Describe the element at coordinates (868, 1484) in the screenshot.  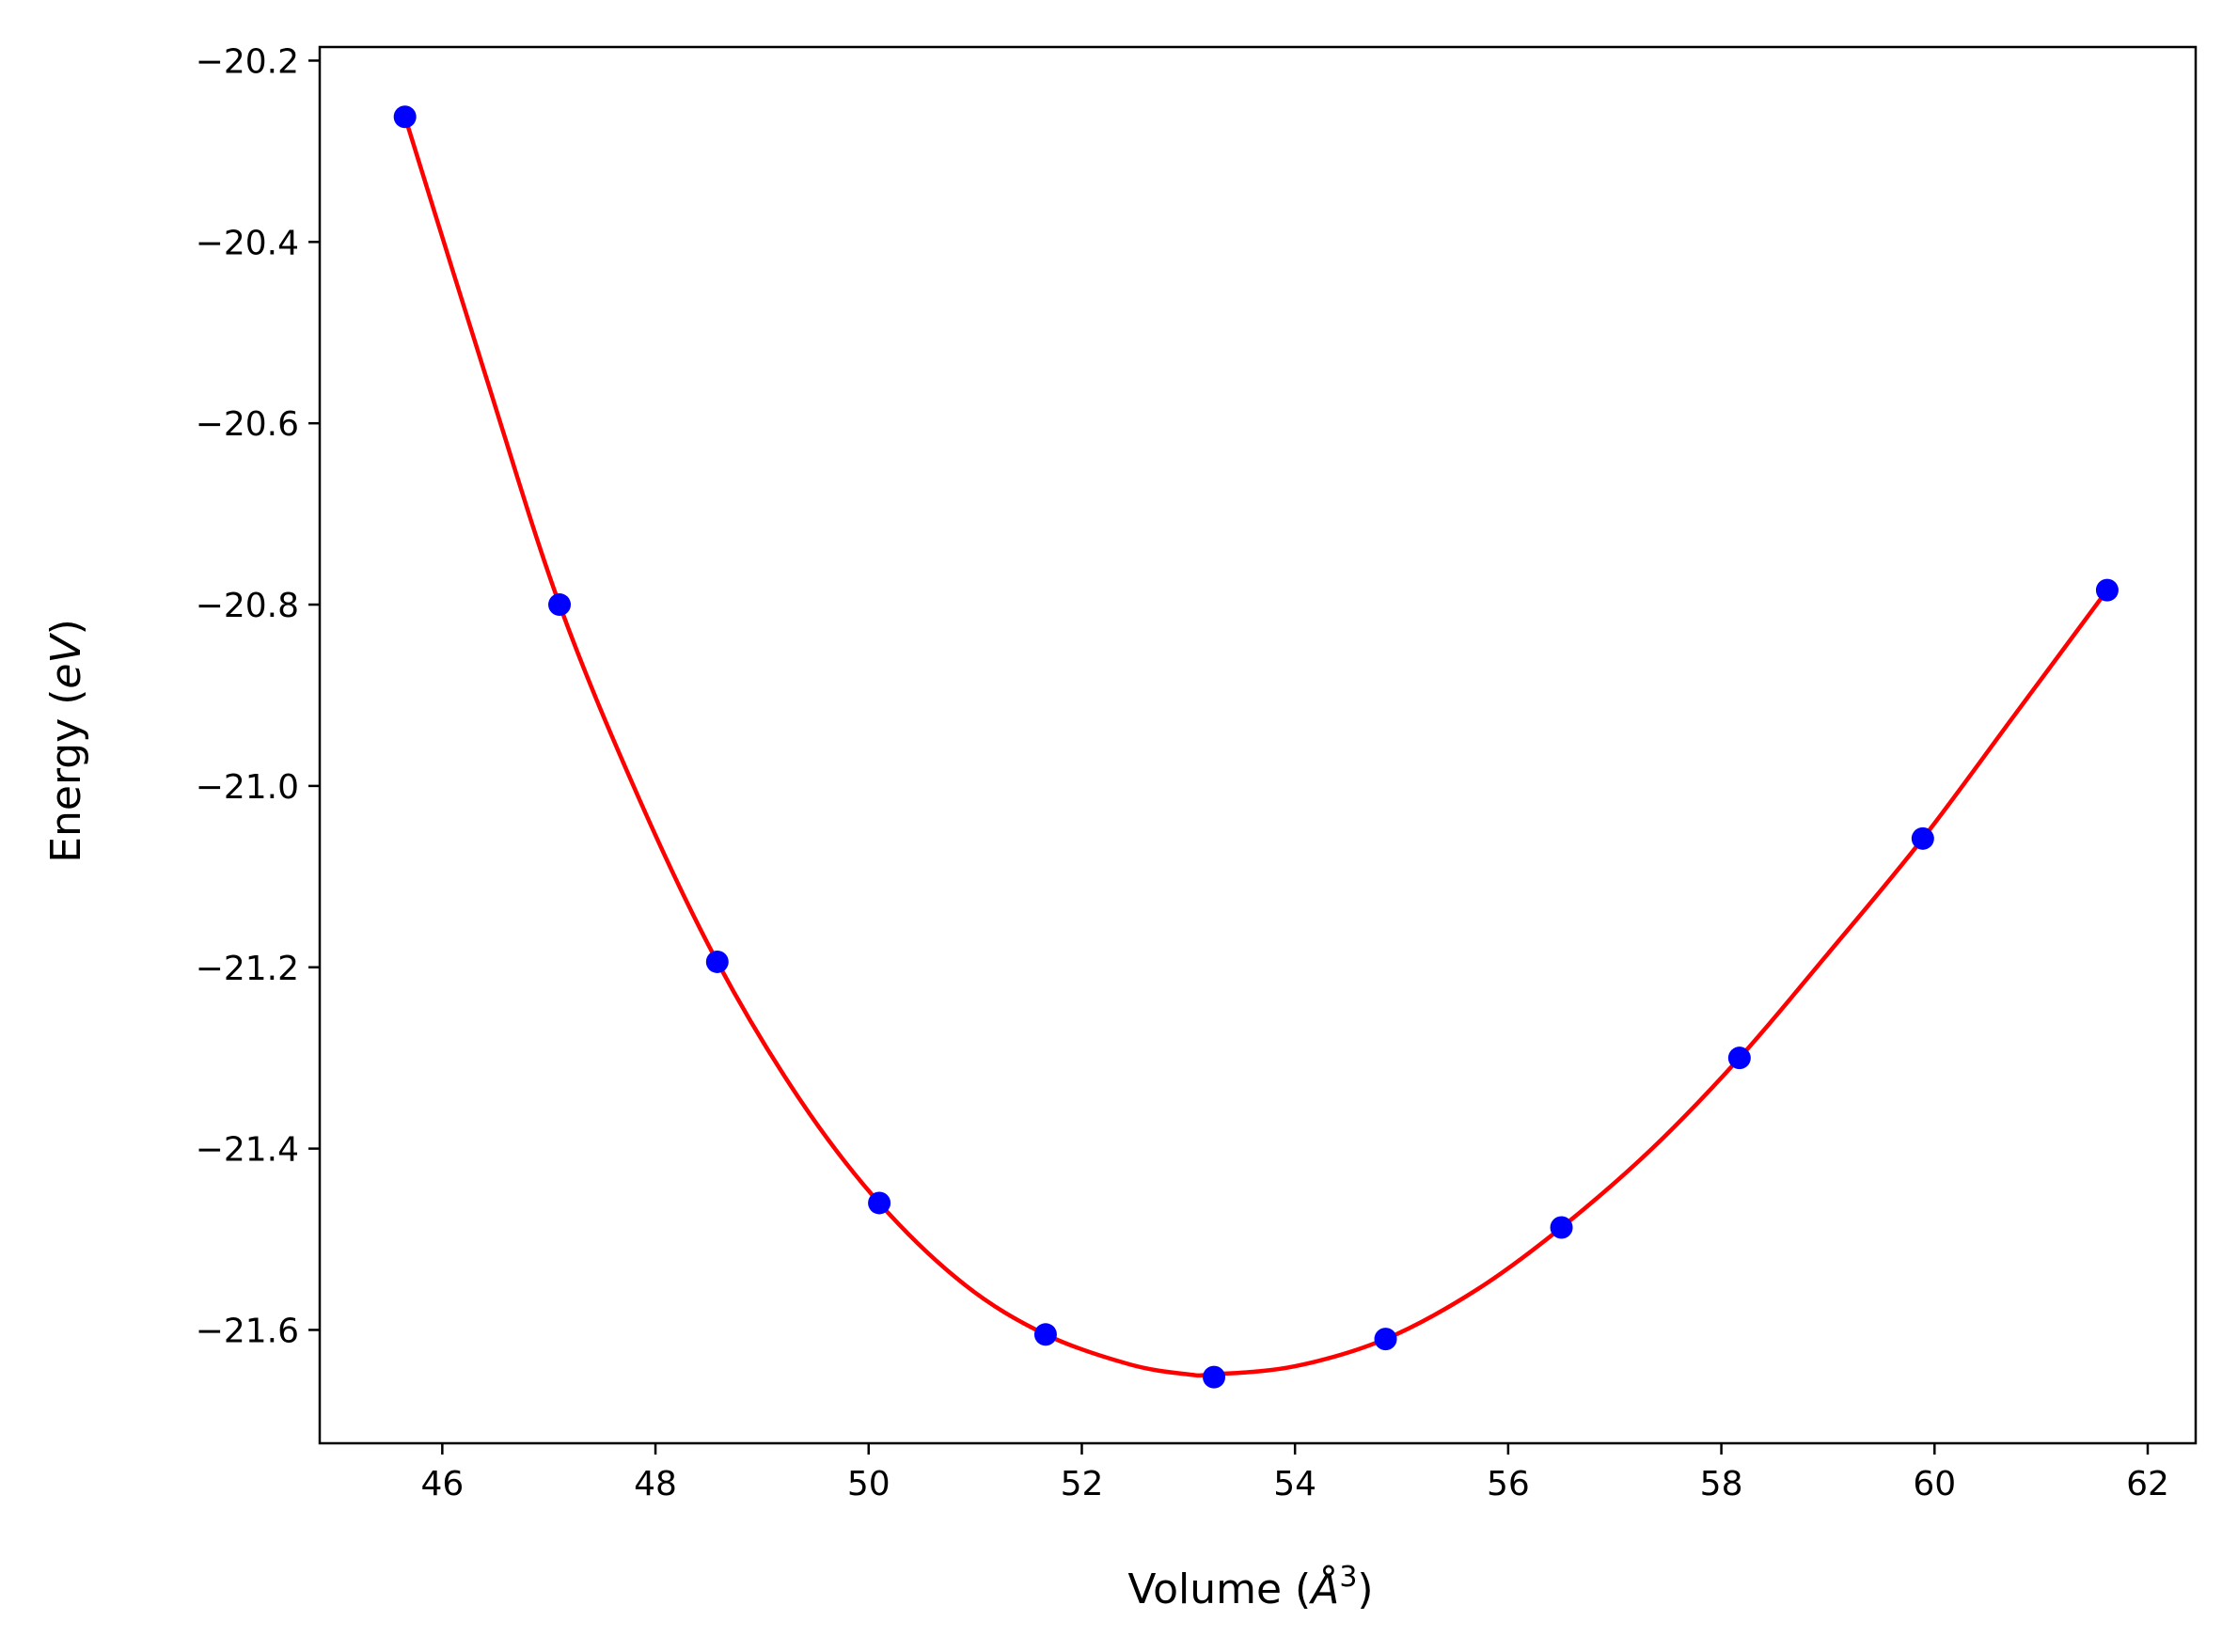
I see `x-tick-label: 50` at that location.